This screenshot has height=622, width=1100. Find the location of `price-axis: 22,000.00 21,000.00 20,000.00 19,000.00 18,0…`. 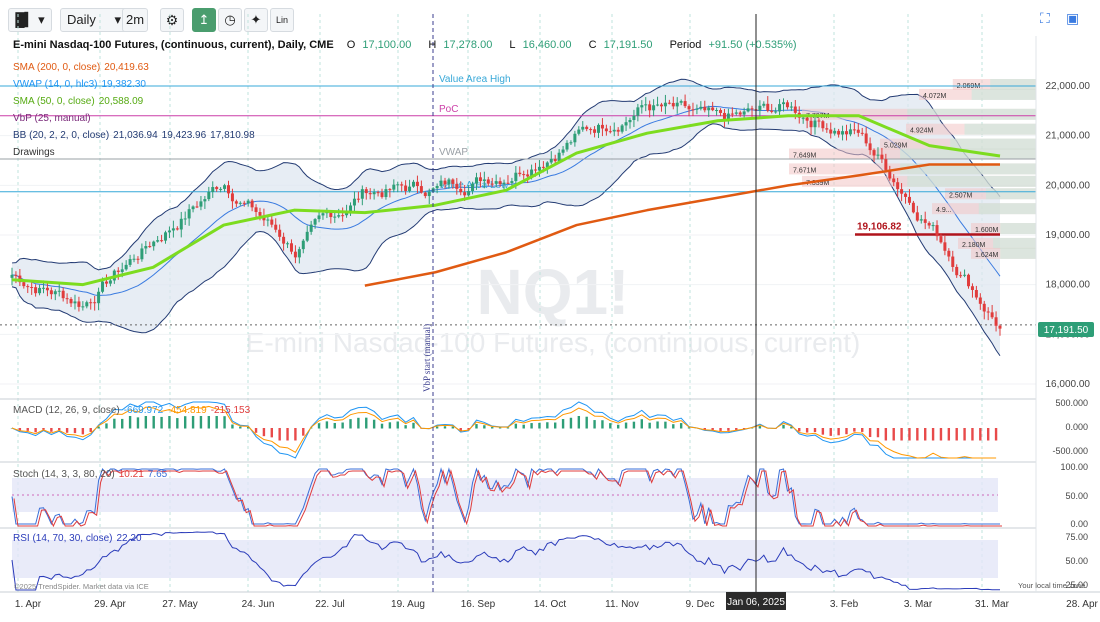

price-axis: 22,000.00 21,000.00 20,000.00 19,000.00 18,0… is located at coordinates (1068, 235).